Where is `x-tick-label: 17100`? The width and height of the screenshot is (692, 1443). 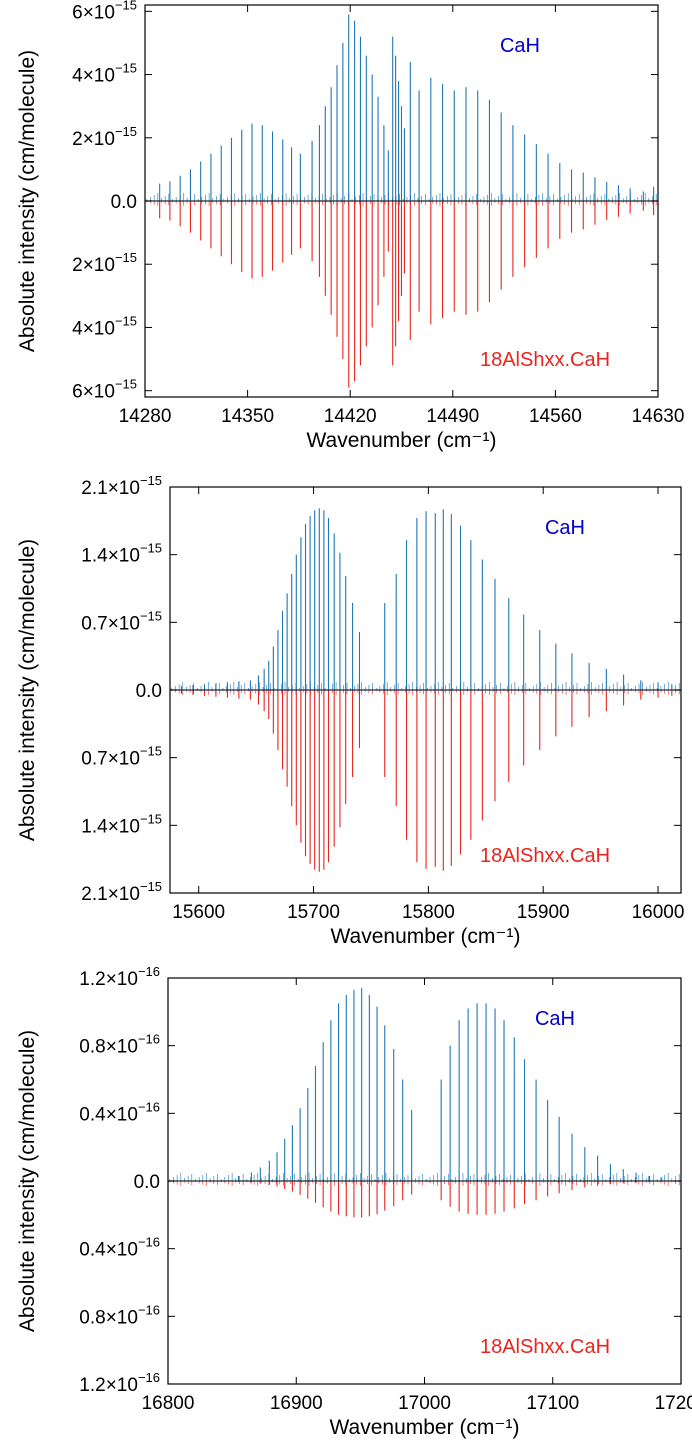
x-tick-label: 17100 is located at coordinates (552, 1403).